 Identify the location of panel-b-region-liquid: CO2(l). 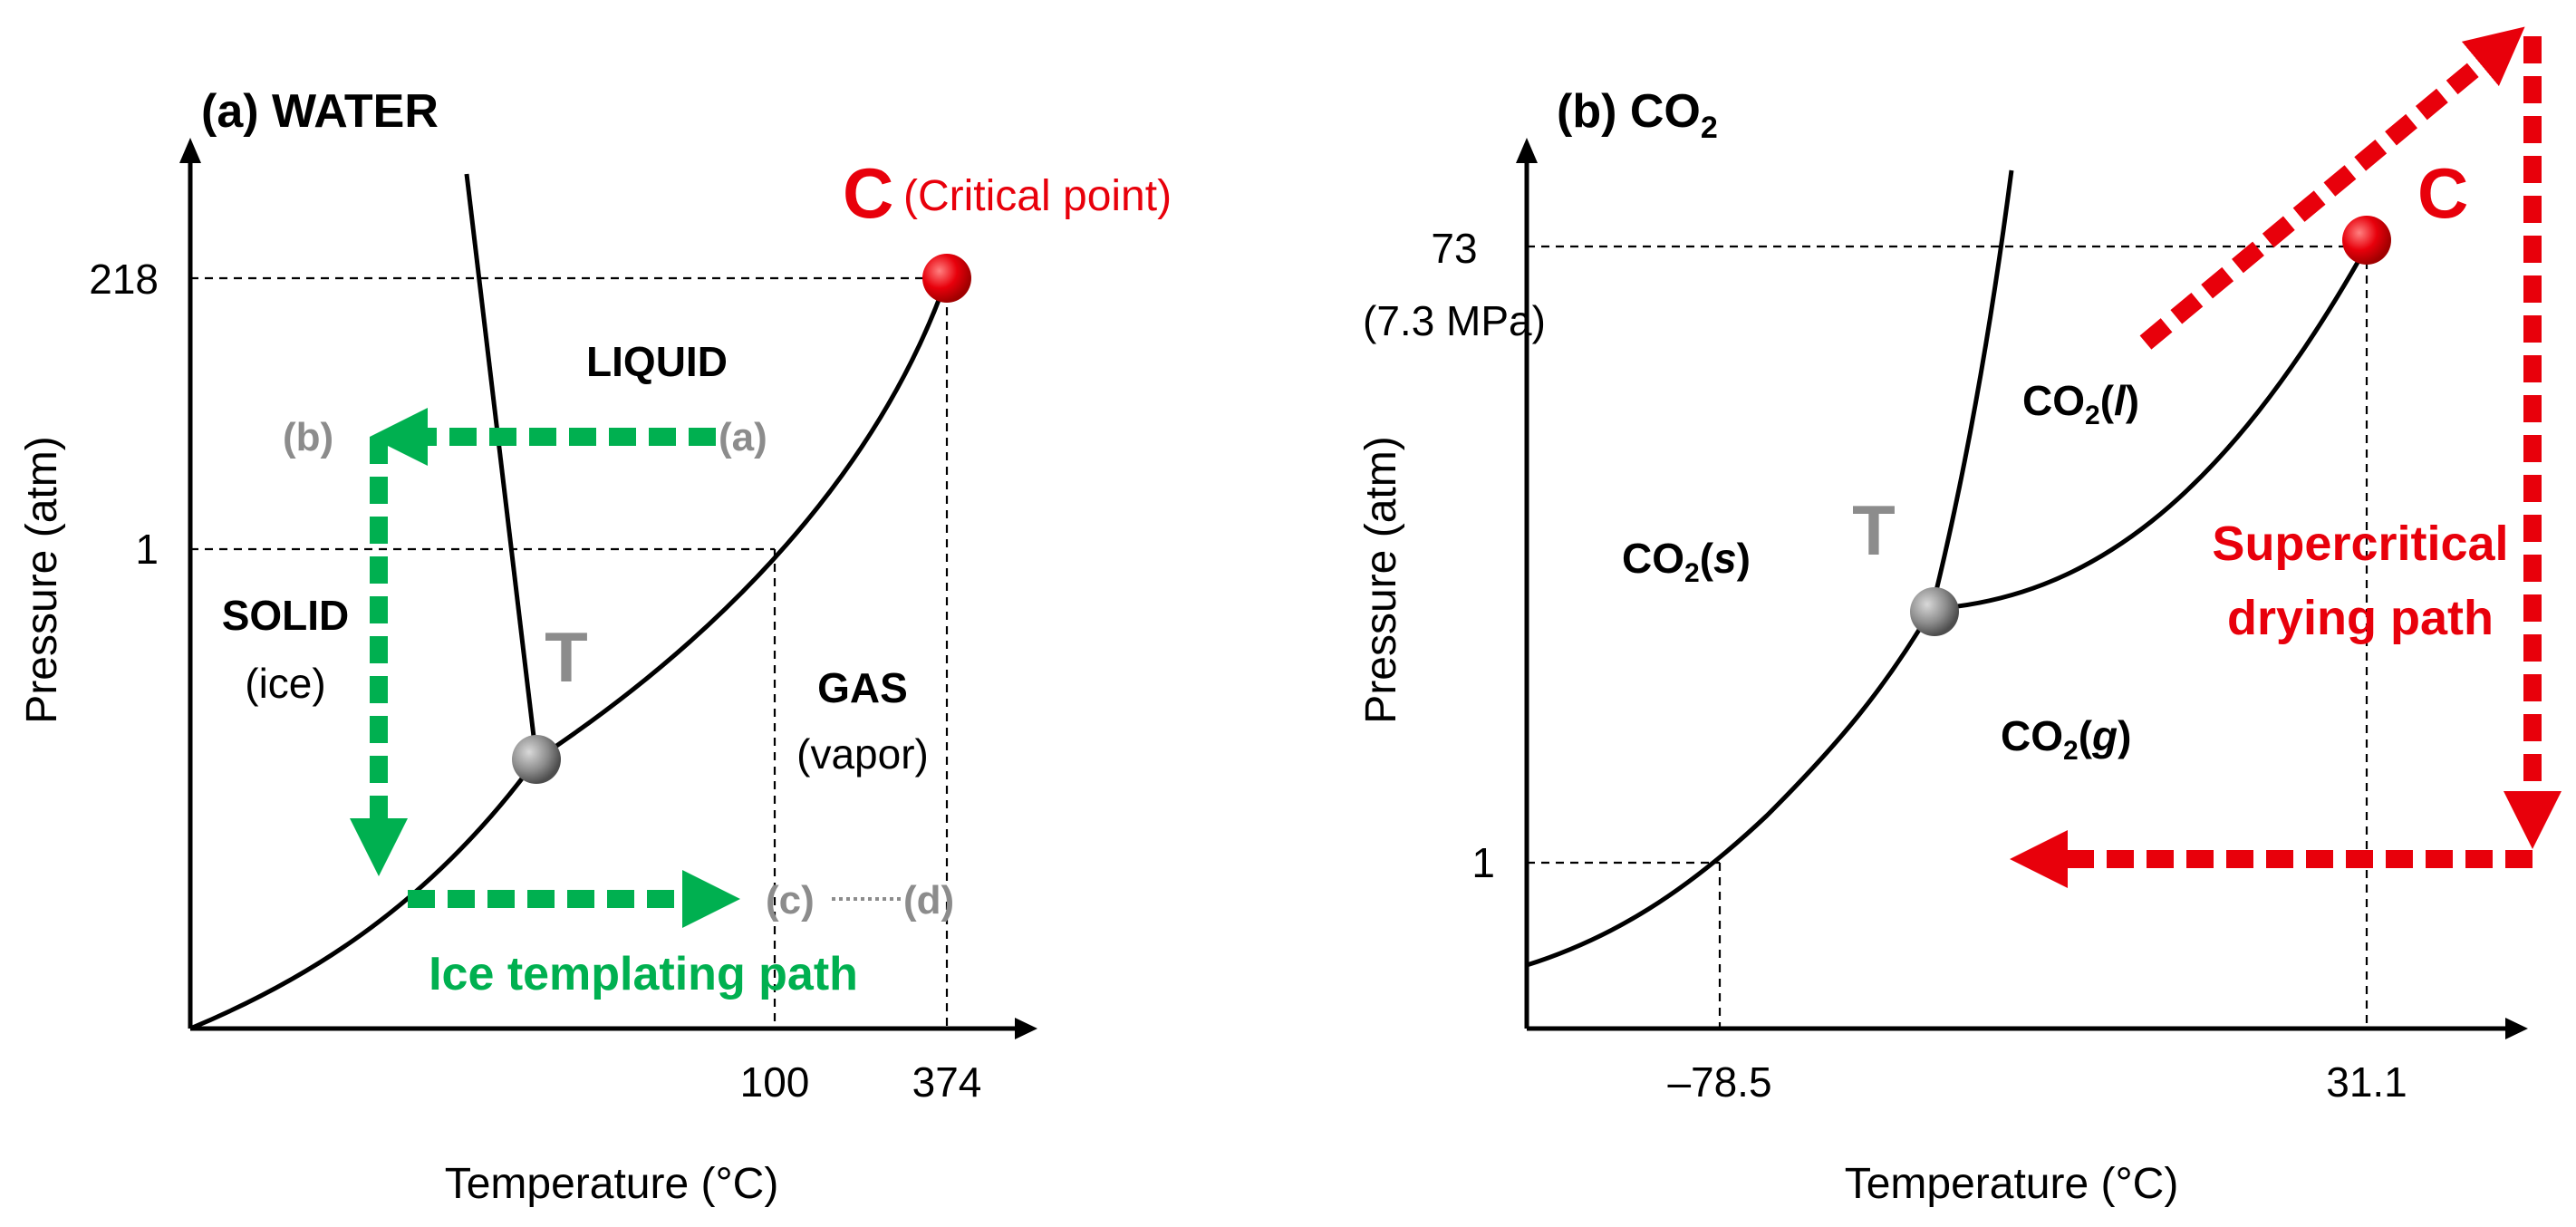
(2080, 403).